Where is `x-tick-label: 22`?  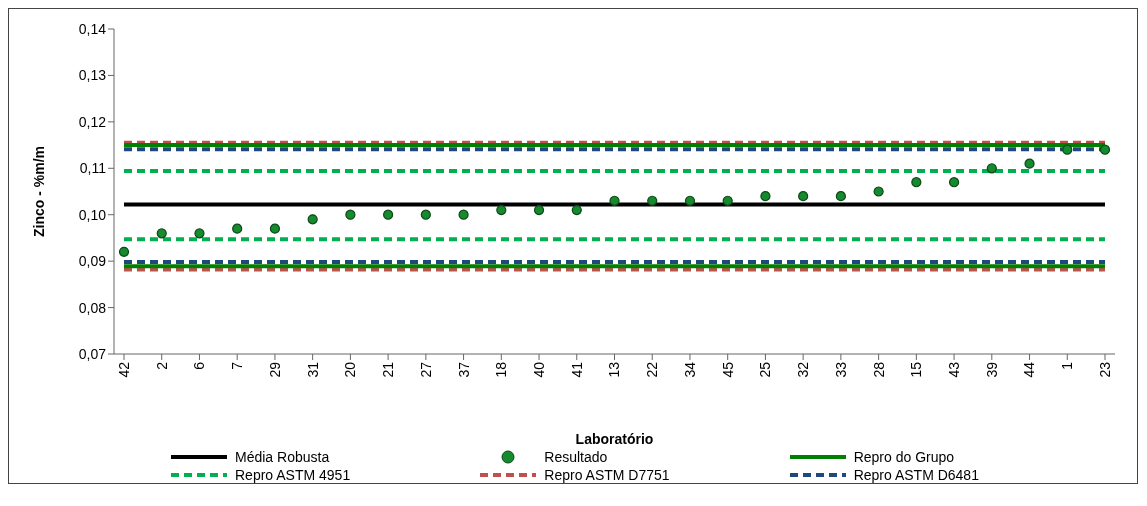 x-tick-label: 22 is located at coordinates (652, 369).